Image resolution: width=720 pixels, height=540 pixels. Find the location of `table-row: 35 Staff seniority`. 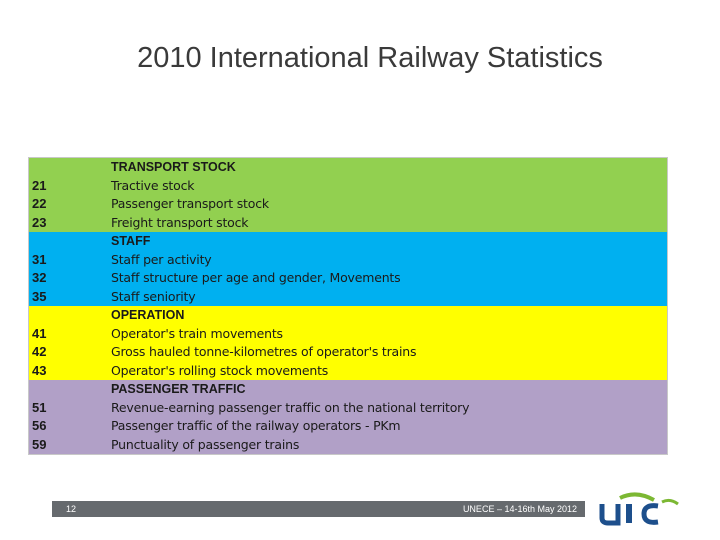

table-row: 35 Staff seniority is located at coordinates (348, 297).